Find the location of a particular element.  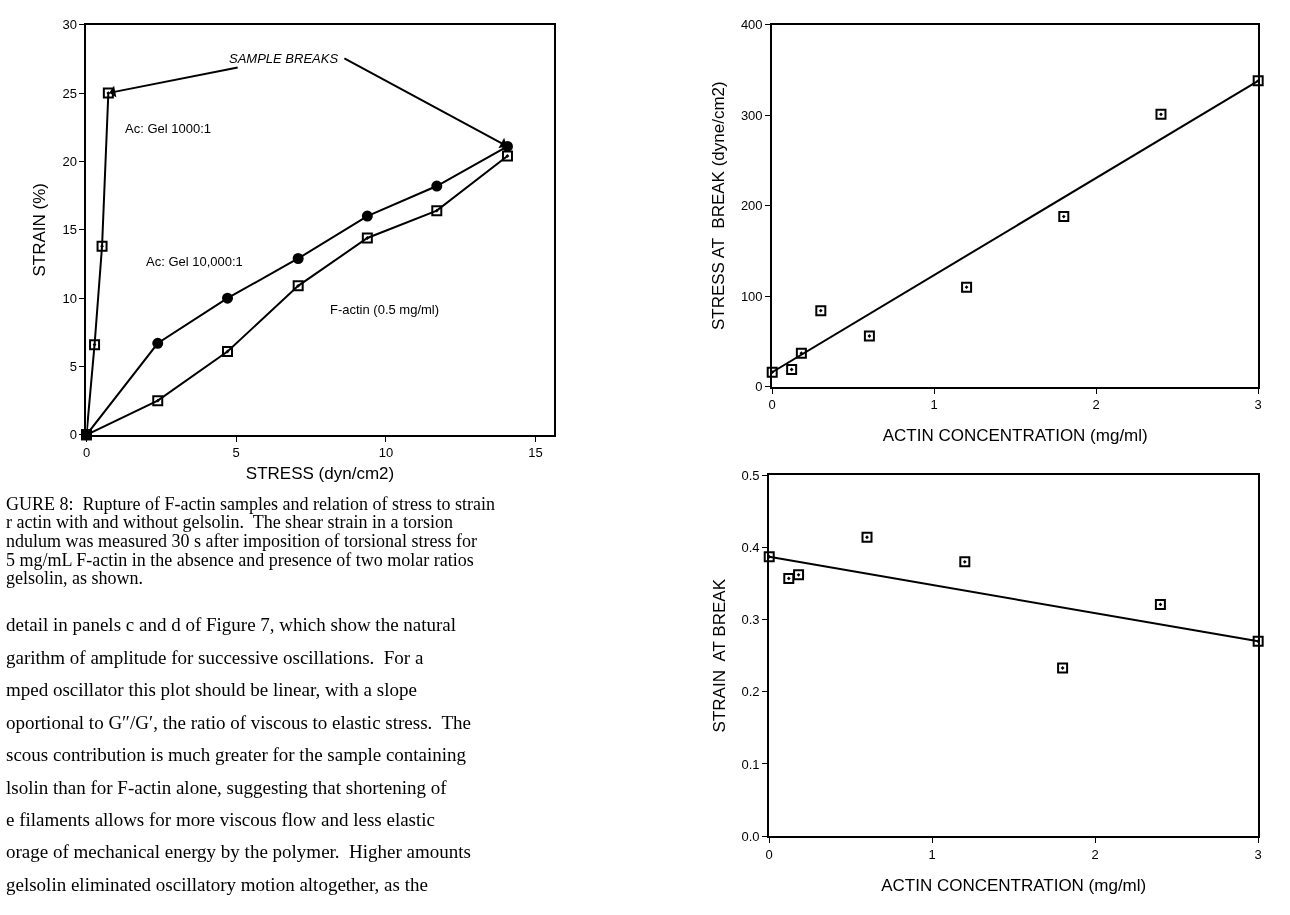

y-tick-label: 100 is located at coordinates (751, 296).